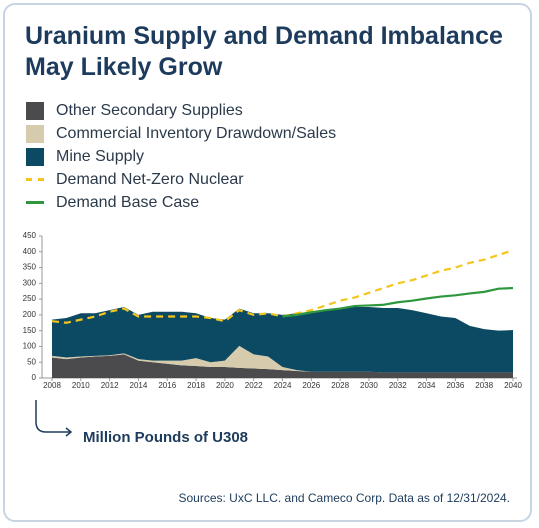 This screenshot has width=539, height=528. I want to click on x-tick-label: 2022, so click(254, 385).